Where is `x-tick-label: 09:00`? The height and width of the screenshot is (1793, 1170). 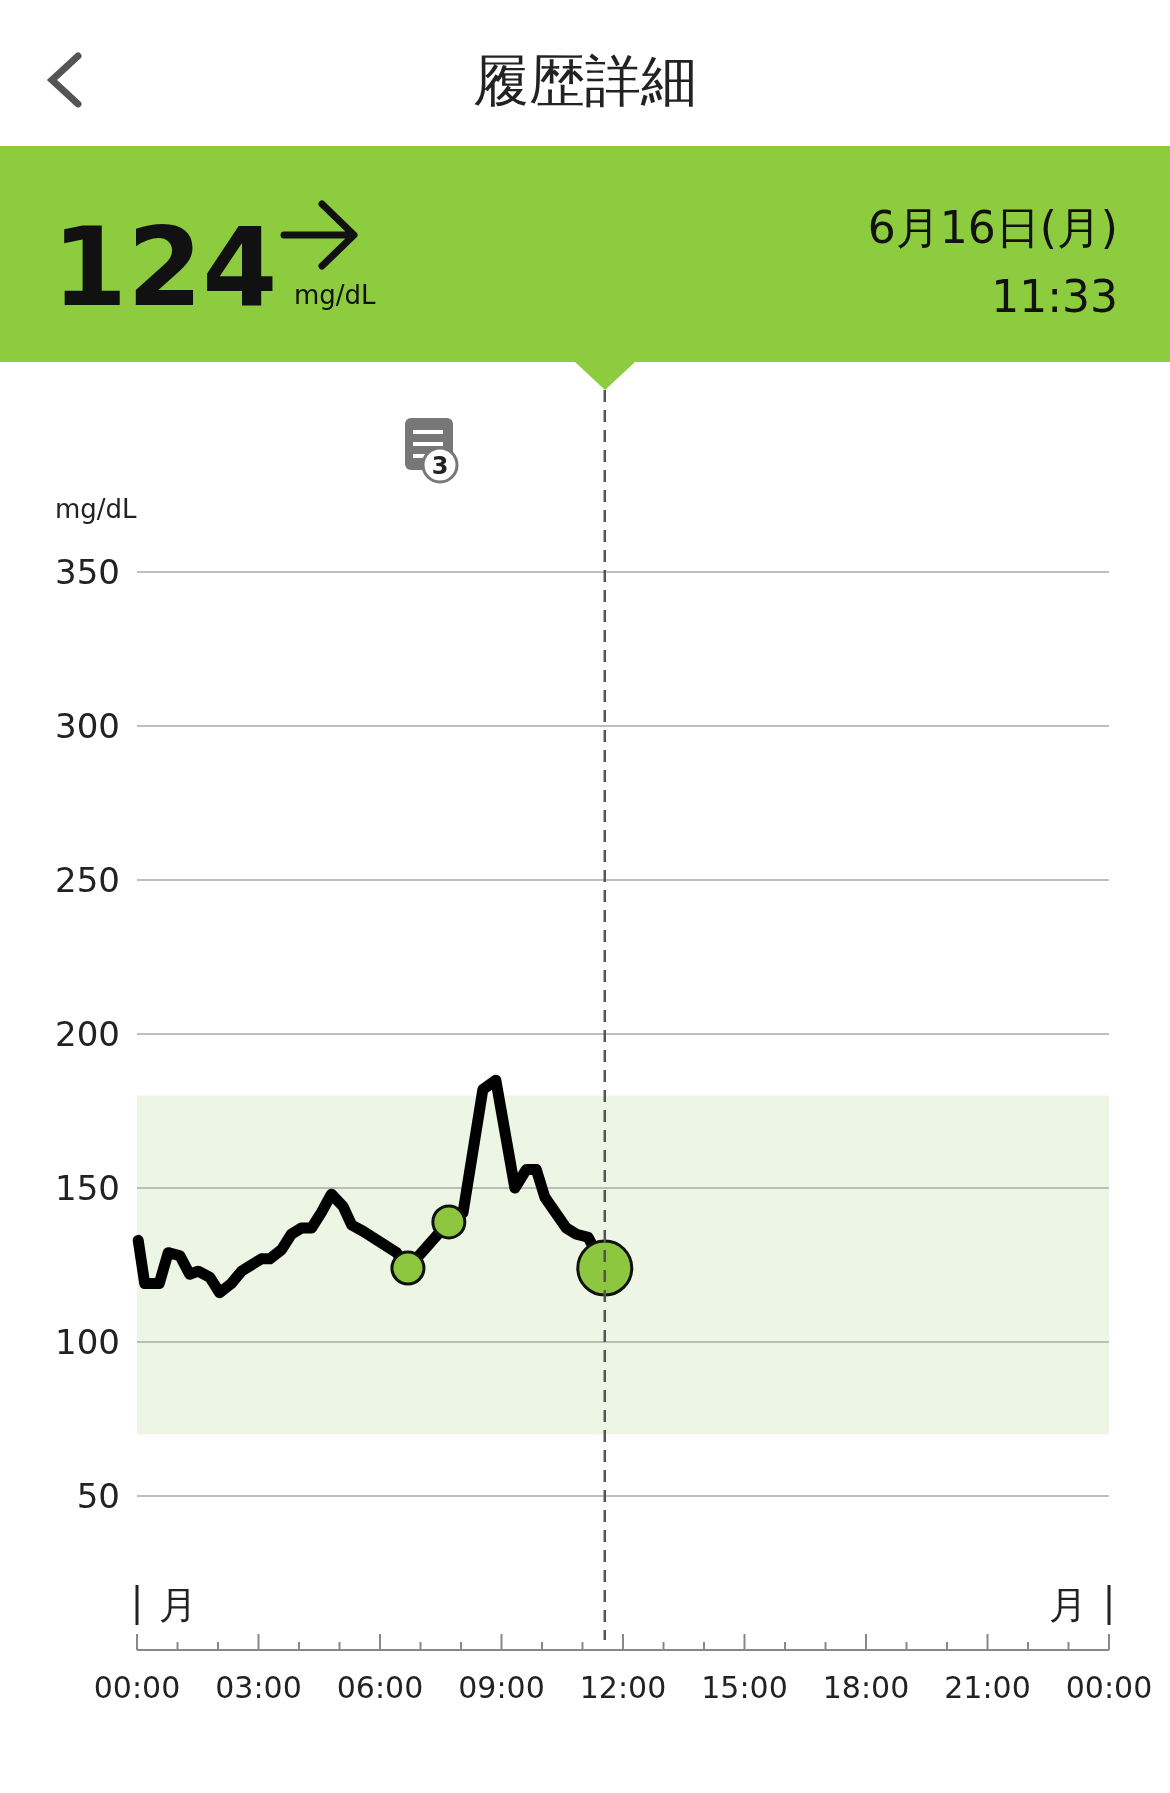 x-tick-label: 09:00 is located at coordinates (501, 1687).